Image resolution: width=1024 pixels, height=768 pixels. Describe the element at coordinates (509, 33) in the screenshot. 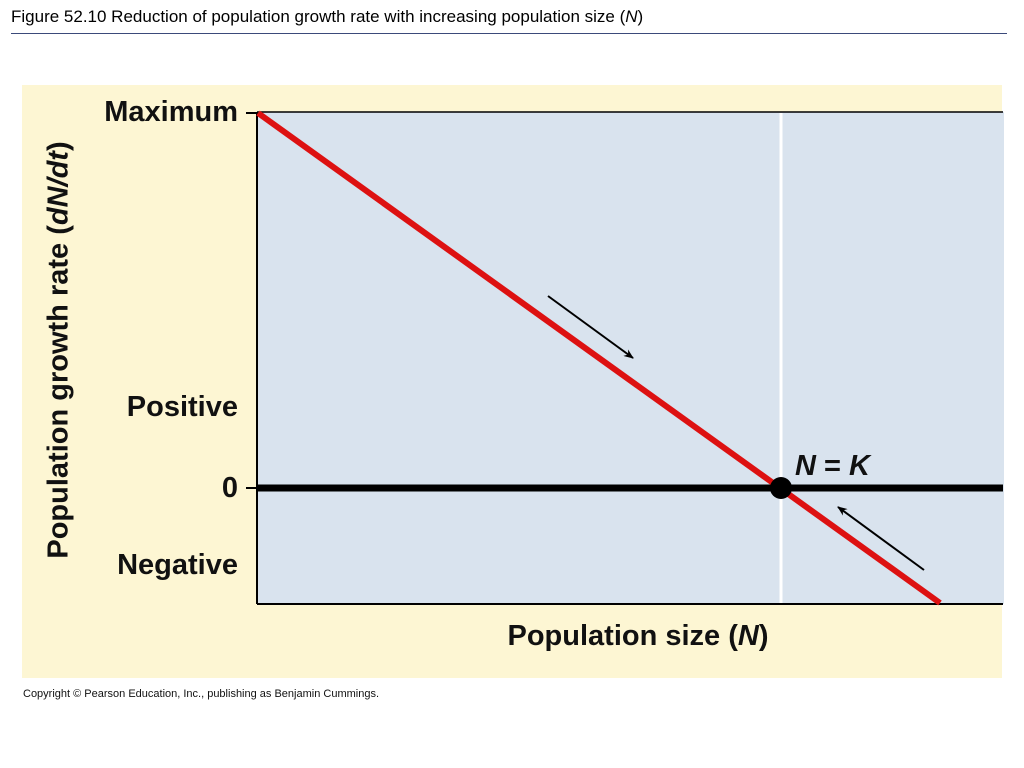

I see `title-divider` at that location.